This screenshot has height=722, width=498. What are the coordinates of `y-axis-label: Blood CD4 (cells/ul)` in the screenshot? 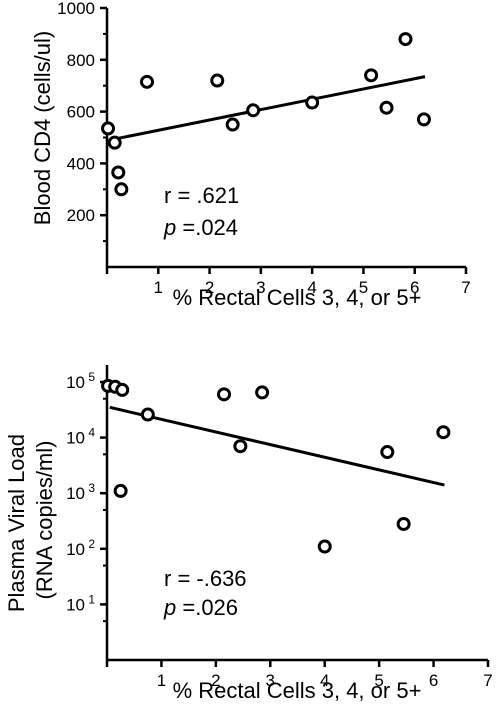 It's located at (42, 128).